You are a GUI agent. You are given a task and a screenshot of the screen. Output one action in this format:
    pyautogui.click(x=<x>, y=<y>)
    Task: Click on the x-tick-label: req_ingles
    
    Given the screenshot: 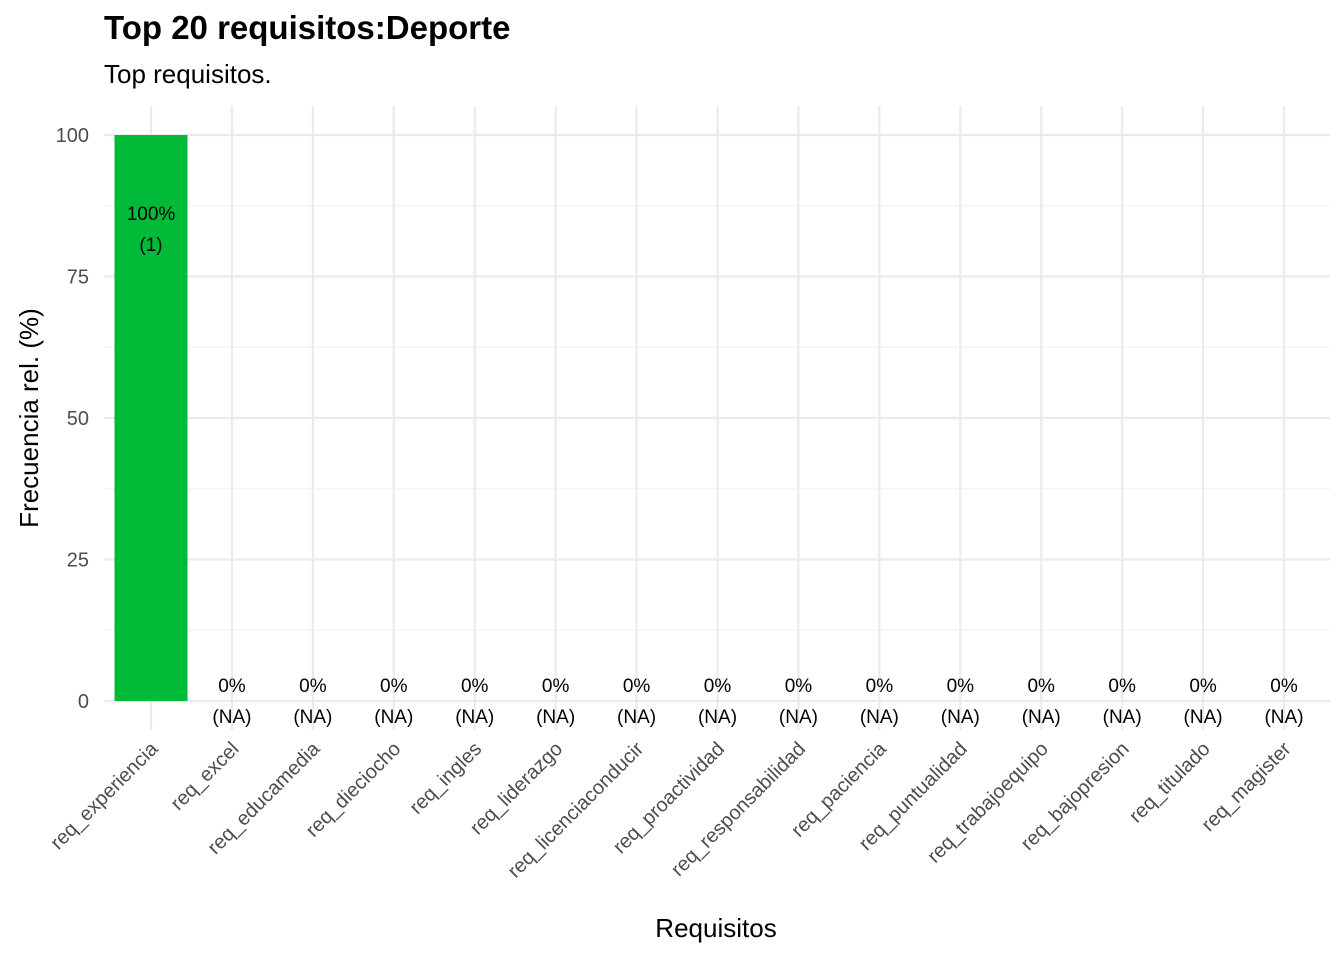 What is the action you would take?
    pyautogui.click(x=445, y=778)
    